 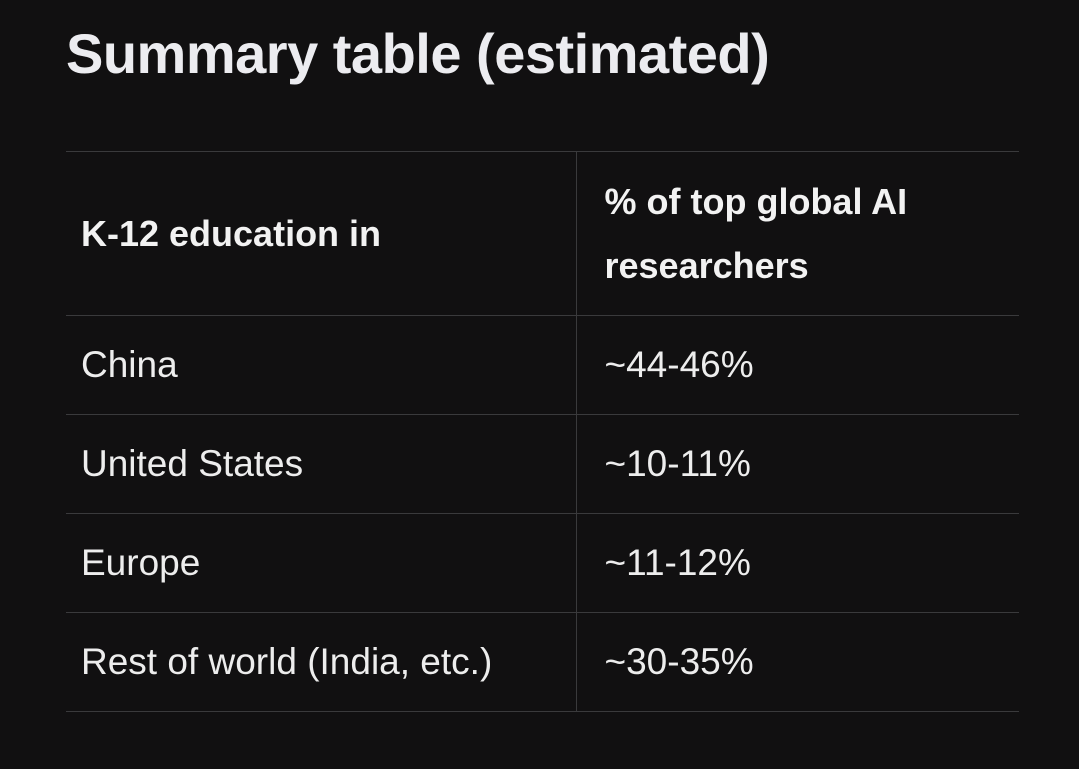 I want to click on cell-percentage: ~11-12%, so click(x=797, y=563).